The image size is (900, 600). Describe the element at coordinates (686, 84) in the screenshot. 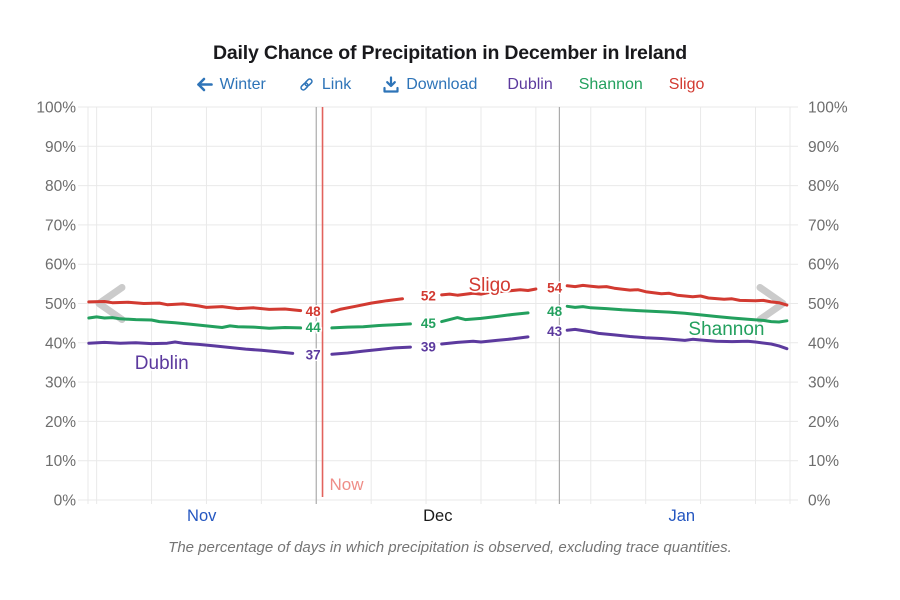

I see `legend-sligo: Sligo` at that location.